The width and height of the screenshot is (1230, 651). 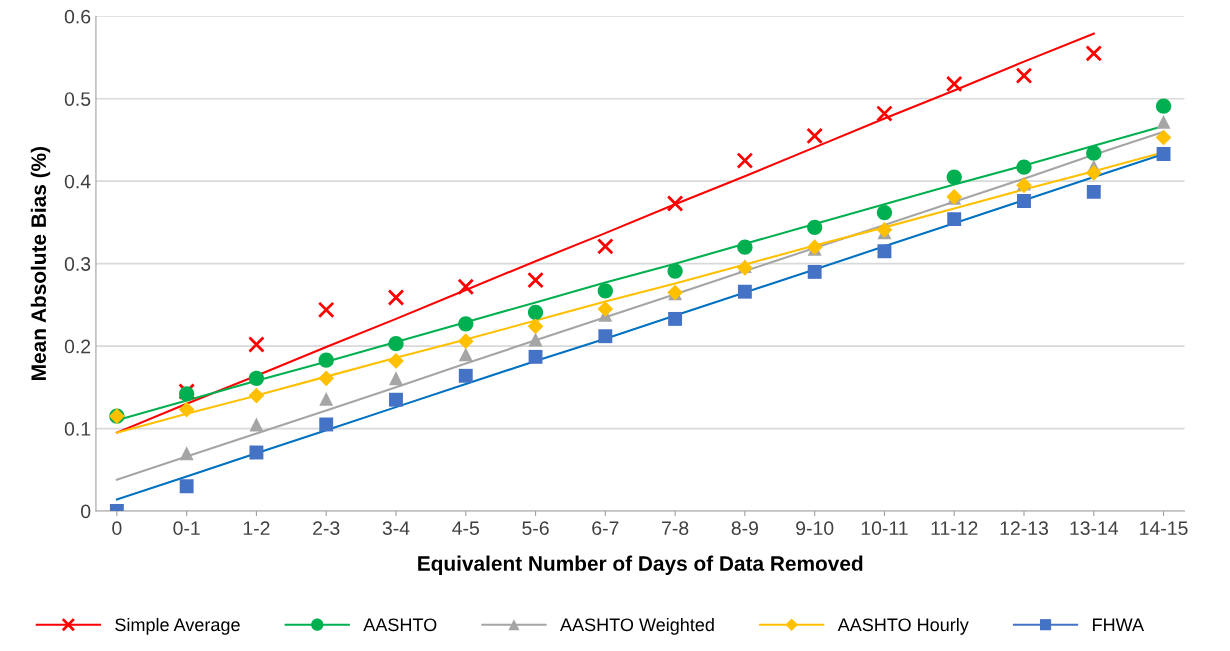 What do you see at coordinates (466, 528) in the screenshot?
I see `x-tick-label: 4-5` at bounding box center [466, 528].